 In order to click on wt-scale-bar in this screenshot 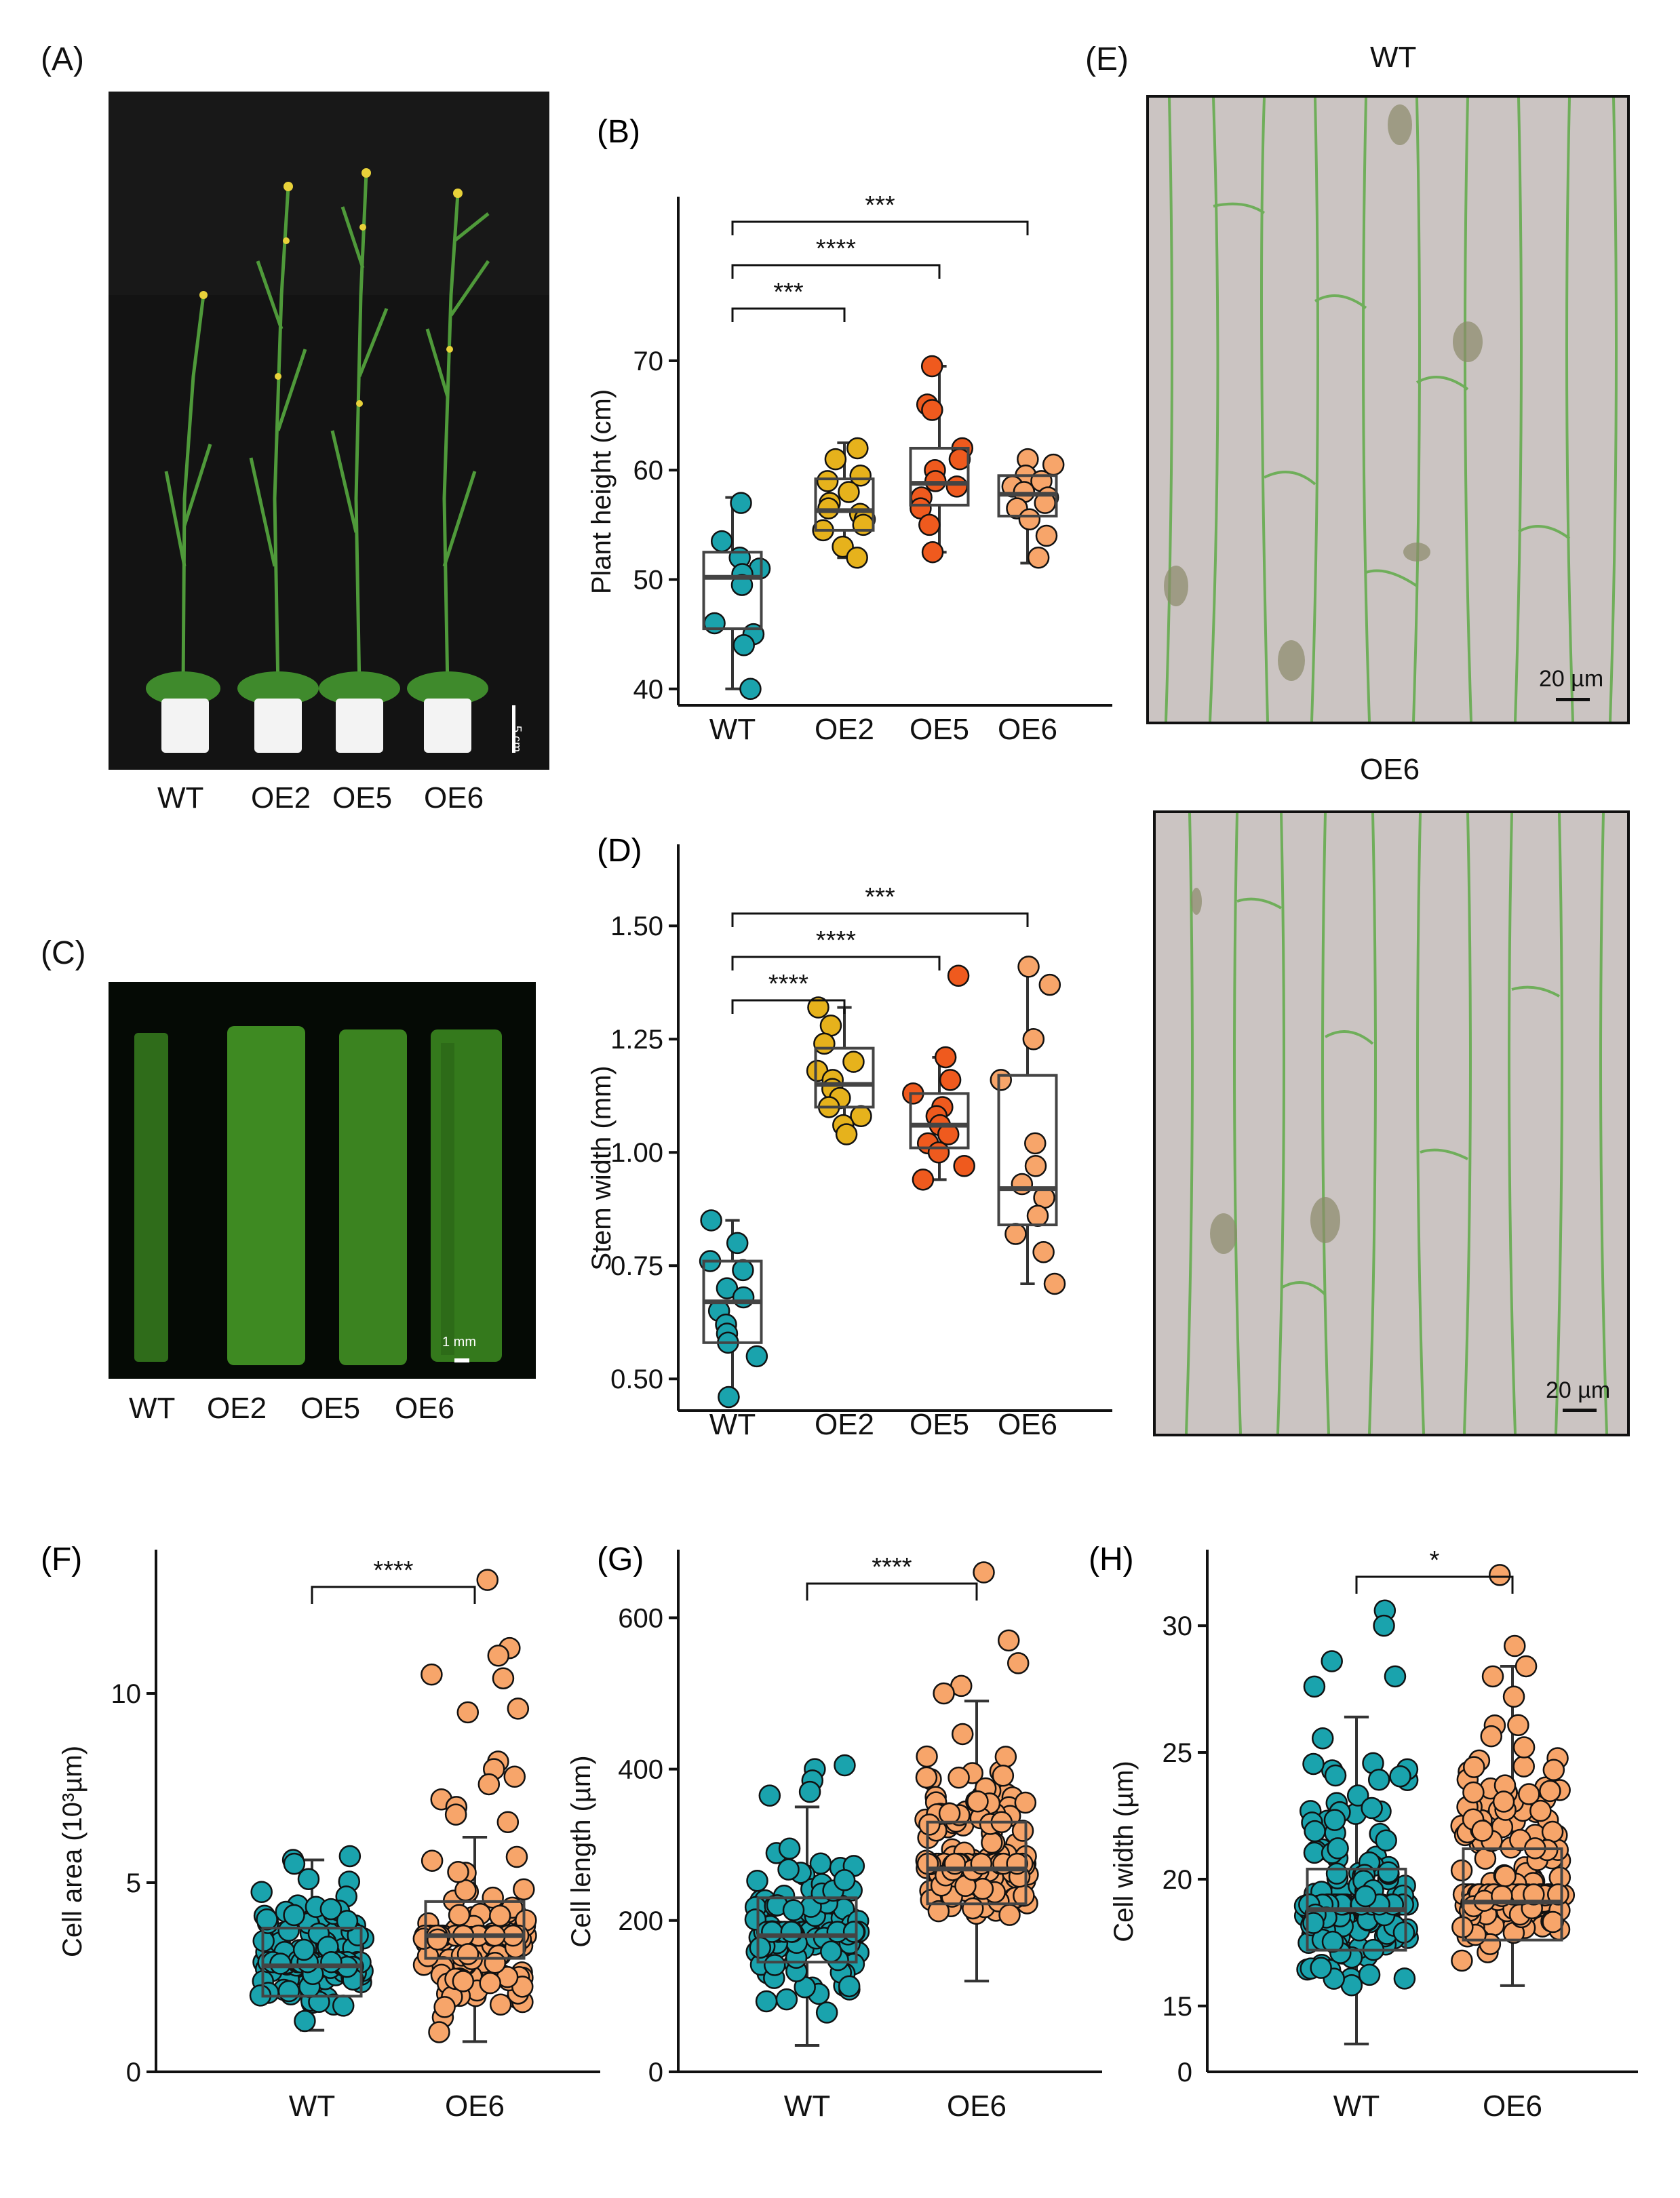, I will do `click(1573, 699)`.